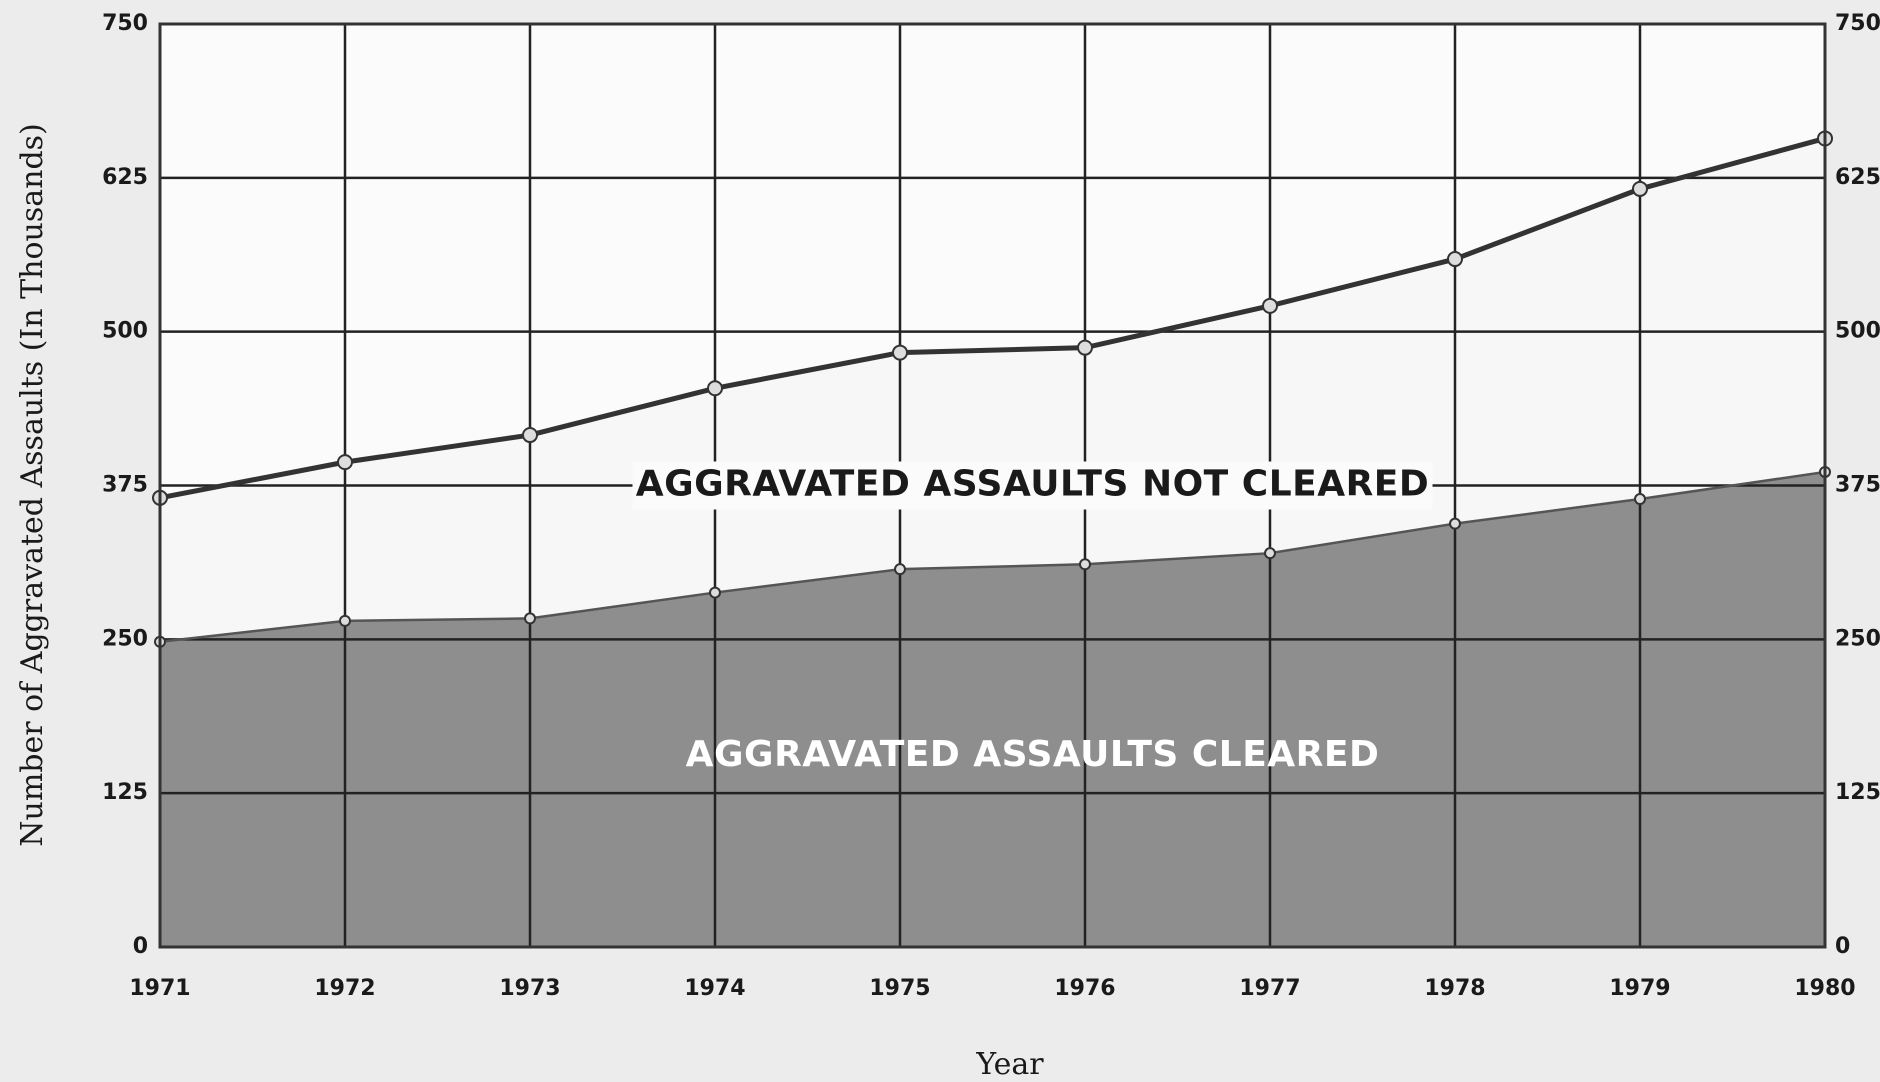 This screenshot has width=1880, height=1082. Describe the element at coordinates (529, 988) in the screenshot. I see `x-tick-label: 1973` at that location.